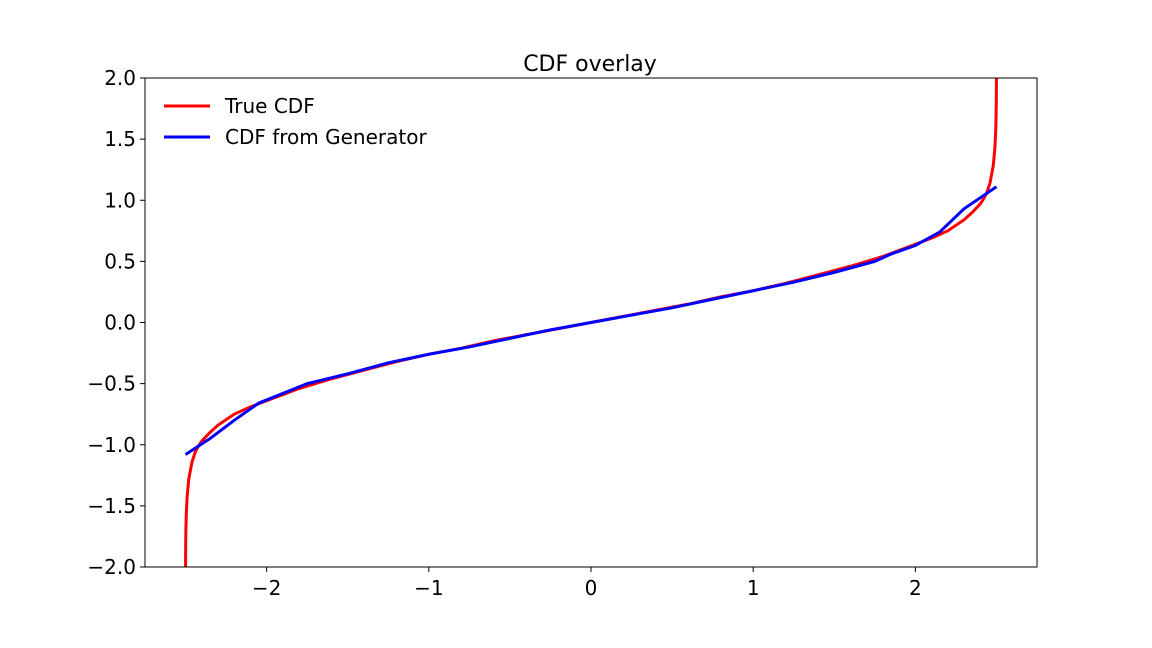 Image resolution: width=1152 pixels, height=648 pixels. Describe the element at coordinates (590, 64) in the screenshot. I see `chart-title: CDF overlay` at that location.